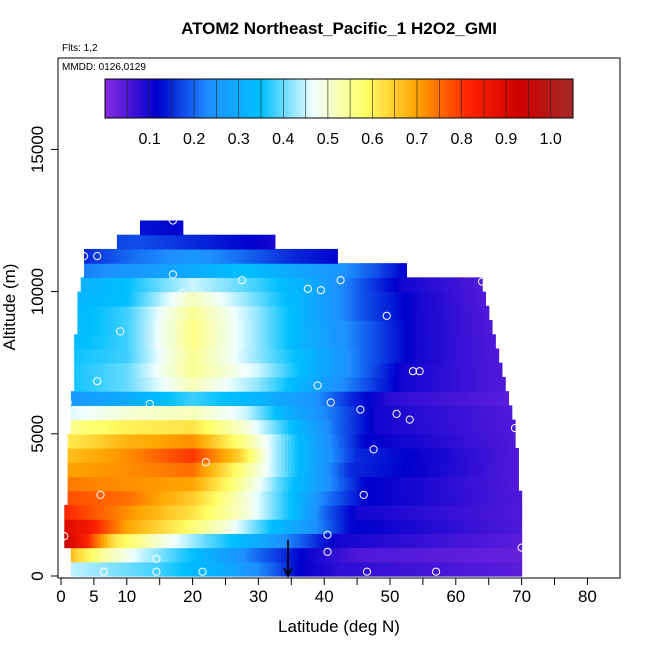  What do you see at coordinates (67, 402) in the screenshot?
I see `data-point` at bounding box center [67, 402].